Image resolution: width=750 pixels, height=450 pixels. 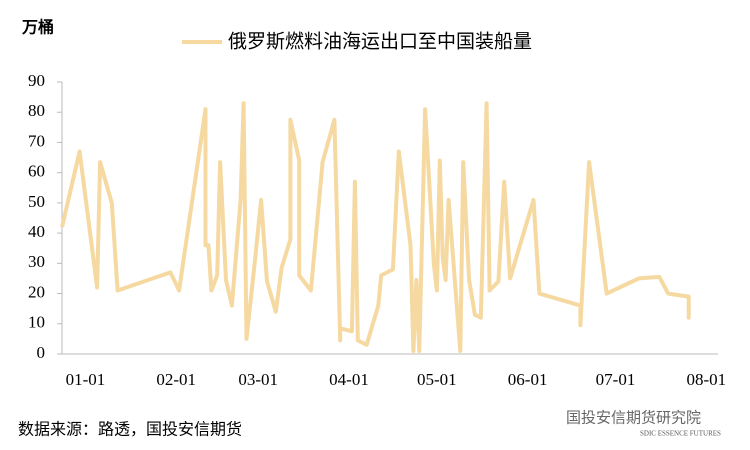 I want to click on x-tick-label: 05-01, so click(x=437, y=379).